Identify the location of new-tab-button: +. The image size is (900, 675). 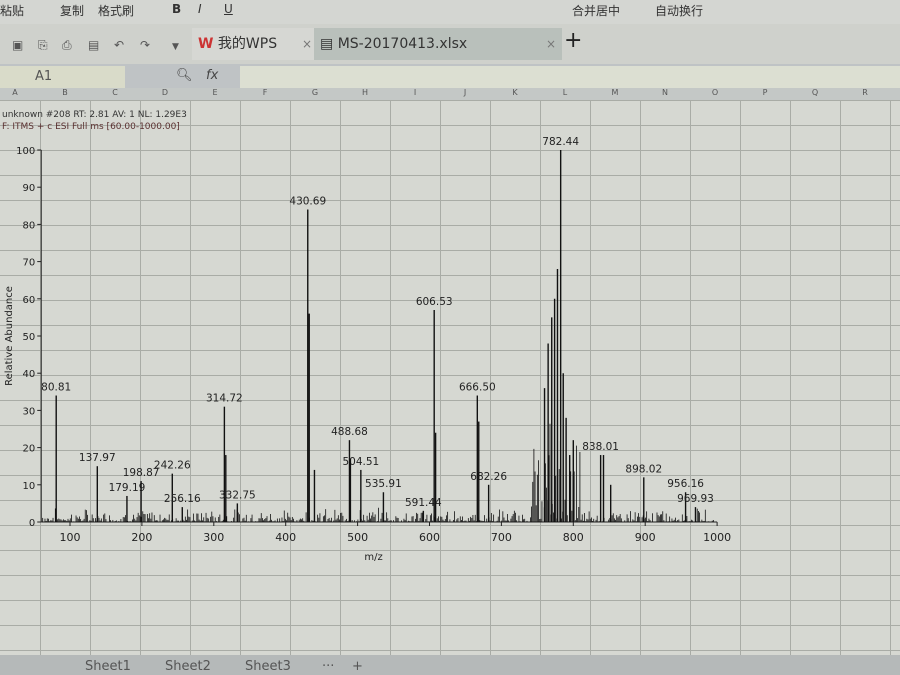
(573, 40).